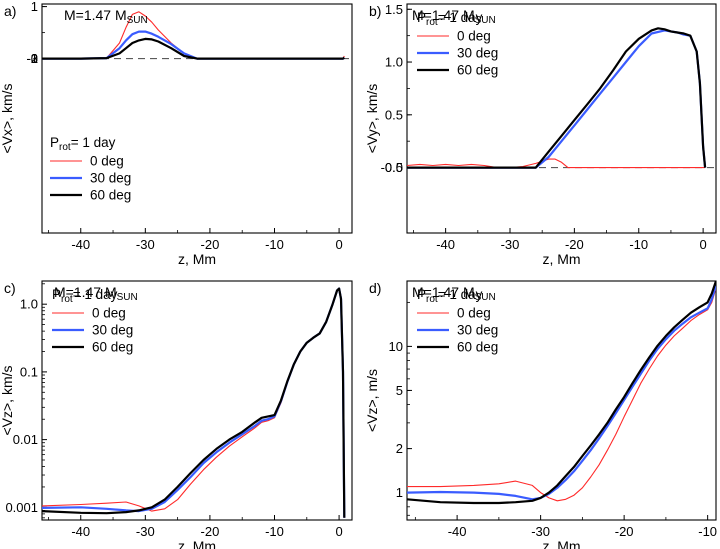 The width and height of the screenshot is (720, 549). Describe the element at coordinates (372, 119) in the screenshot. I see `y-axis-label: <Vy>, km/s` at that location.